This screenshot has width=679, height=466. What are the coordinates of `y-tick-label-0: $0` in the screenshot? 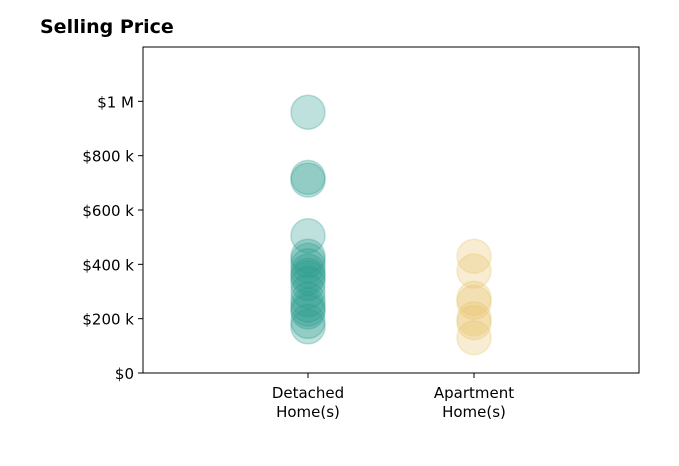 It's located at (124, 374).